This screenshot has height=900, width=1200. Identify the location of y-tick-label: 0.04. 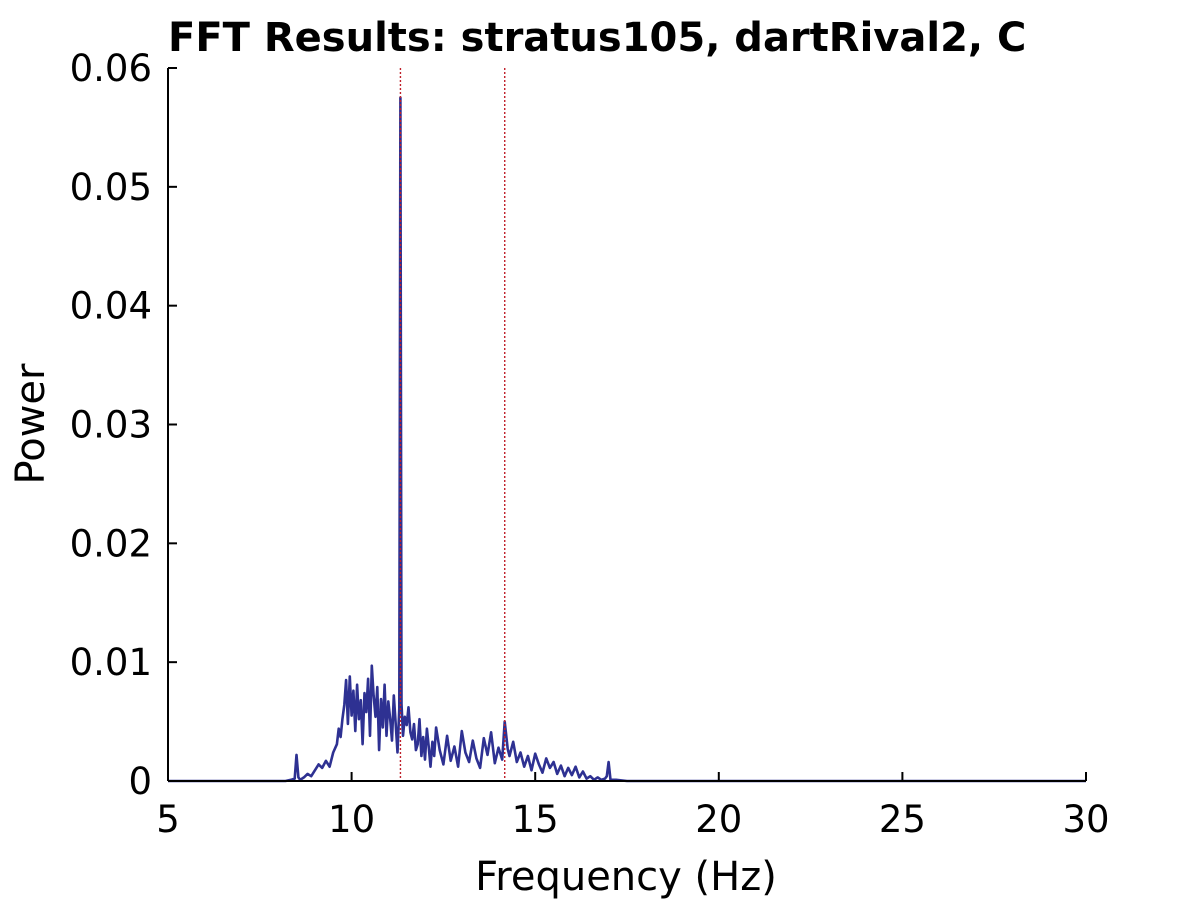
(111, 306).